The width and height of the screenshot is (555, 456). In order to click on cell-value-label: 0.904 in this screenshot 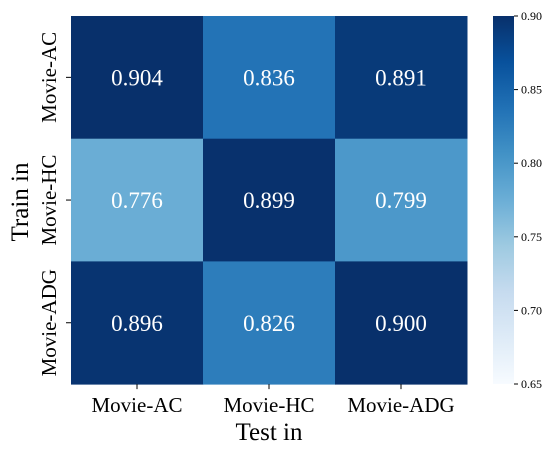, I will do `click(137, 77)`.